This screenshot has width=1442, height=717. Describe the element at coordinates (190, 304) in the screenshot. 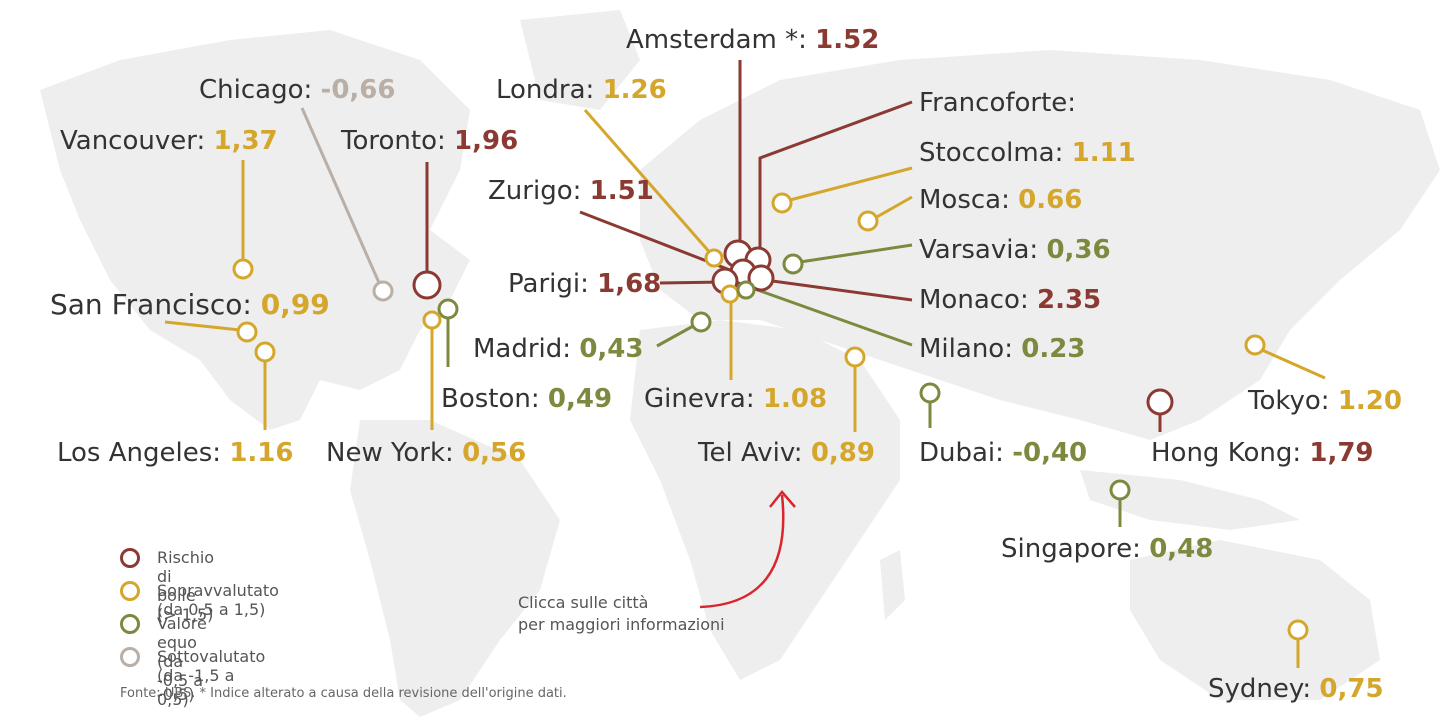

I see `label-sanfrancisco: San Francisco: 0,99` at that location.